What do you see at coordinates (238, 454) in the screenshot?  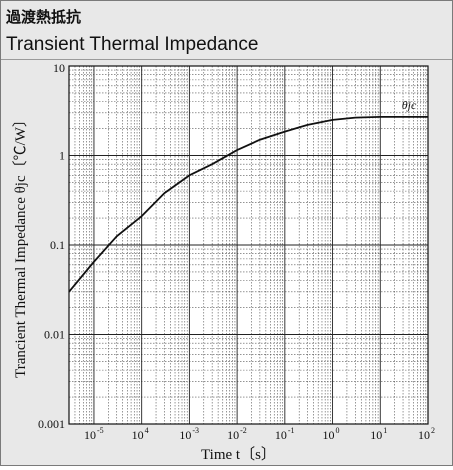 I see `x-axis-label: Time t〔s〕` at bounding box center [238, 454].